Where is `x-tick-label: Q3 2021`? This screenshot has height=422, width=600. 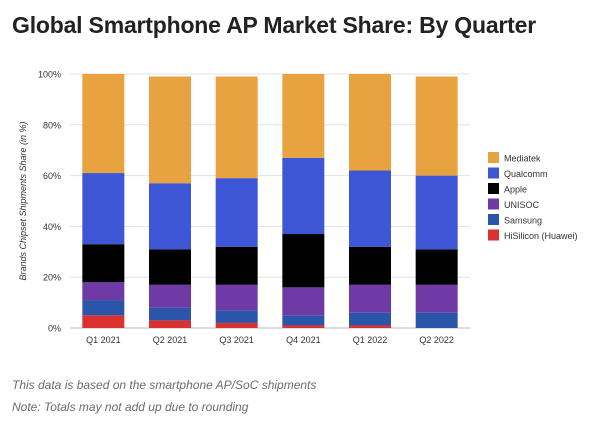
x-tick-label: Q3 2021 is located at coordinates (236, 340).